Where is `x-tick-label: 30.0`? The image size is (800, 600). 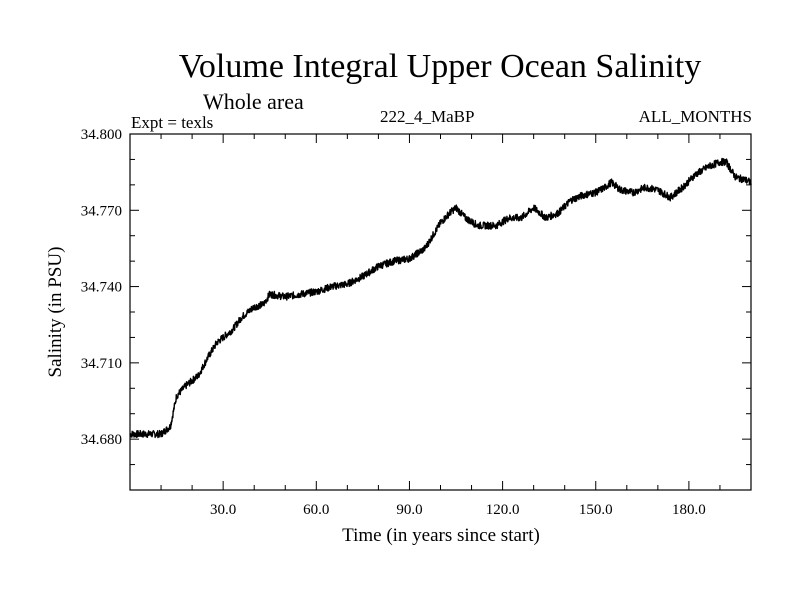
x-tick-label: 30.0 is located at coordinates (223, 510).